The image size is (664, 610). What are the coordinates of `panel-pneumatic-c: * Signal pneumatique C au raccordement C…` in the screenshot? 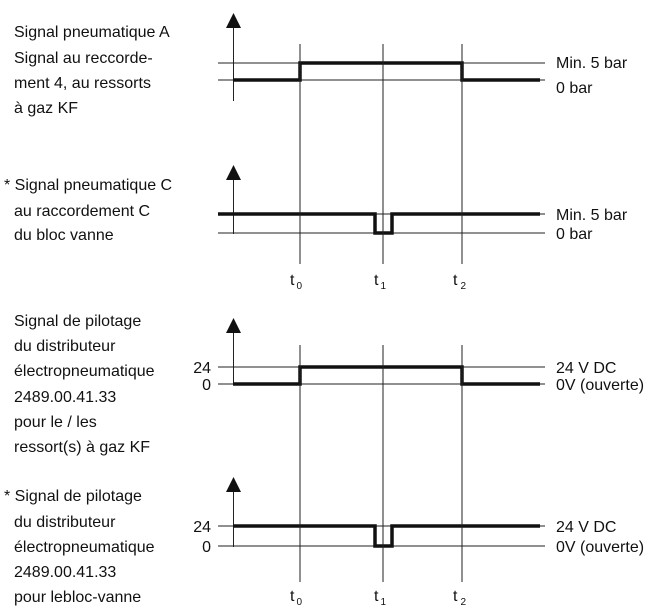 It's located at (316, 204).